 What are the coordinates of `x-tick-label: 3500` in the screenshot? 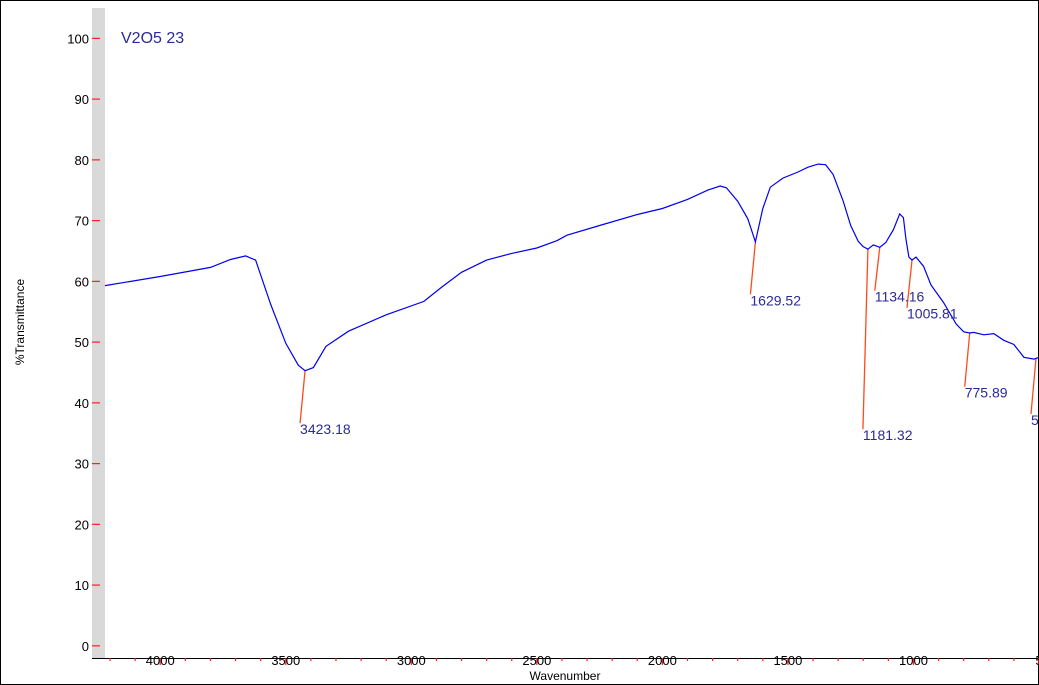 It's located at (285, 660).